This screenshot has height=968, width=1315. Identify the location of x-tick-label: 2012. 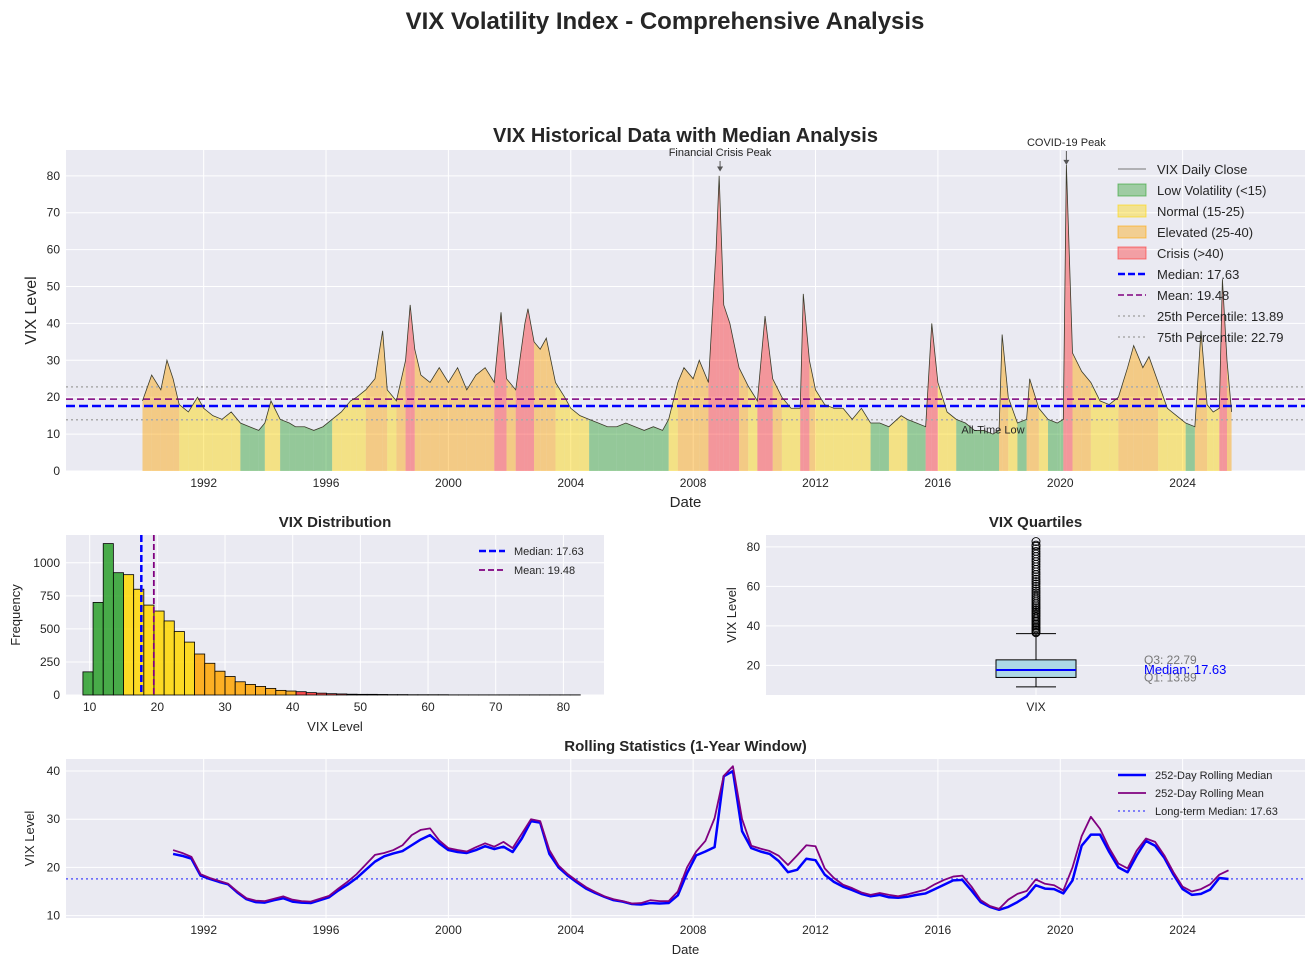
(815, 930).